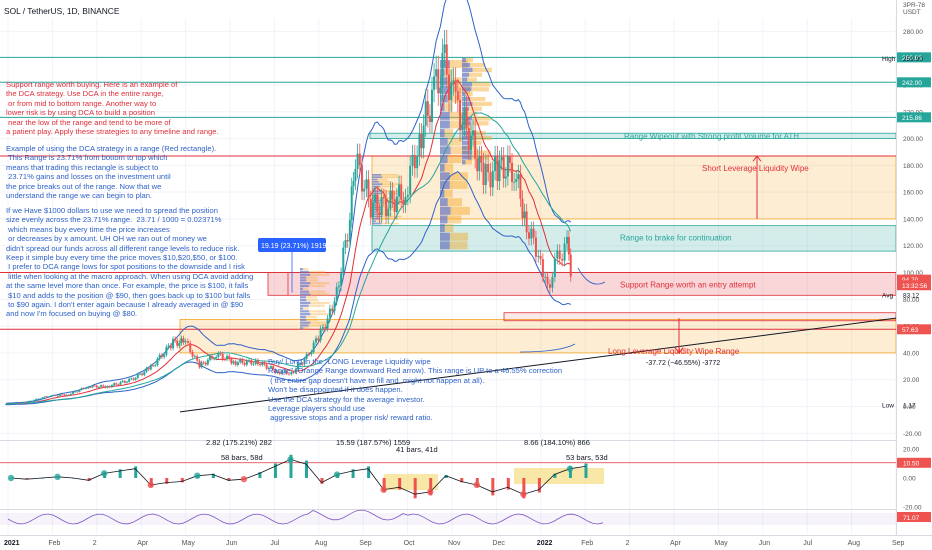  What do you see at coordinates (912, 434) in the screenshot?
I see `price-tick-label: -20.00` at bounding box center [912, 434].